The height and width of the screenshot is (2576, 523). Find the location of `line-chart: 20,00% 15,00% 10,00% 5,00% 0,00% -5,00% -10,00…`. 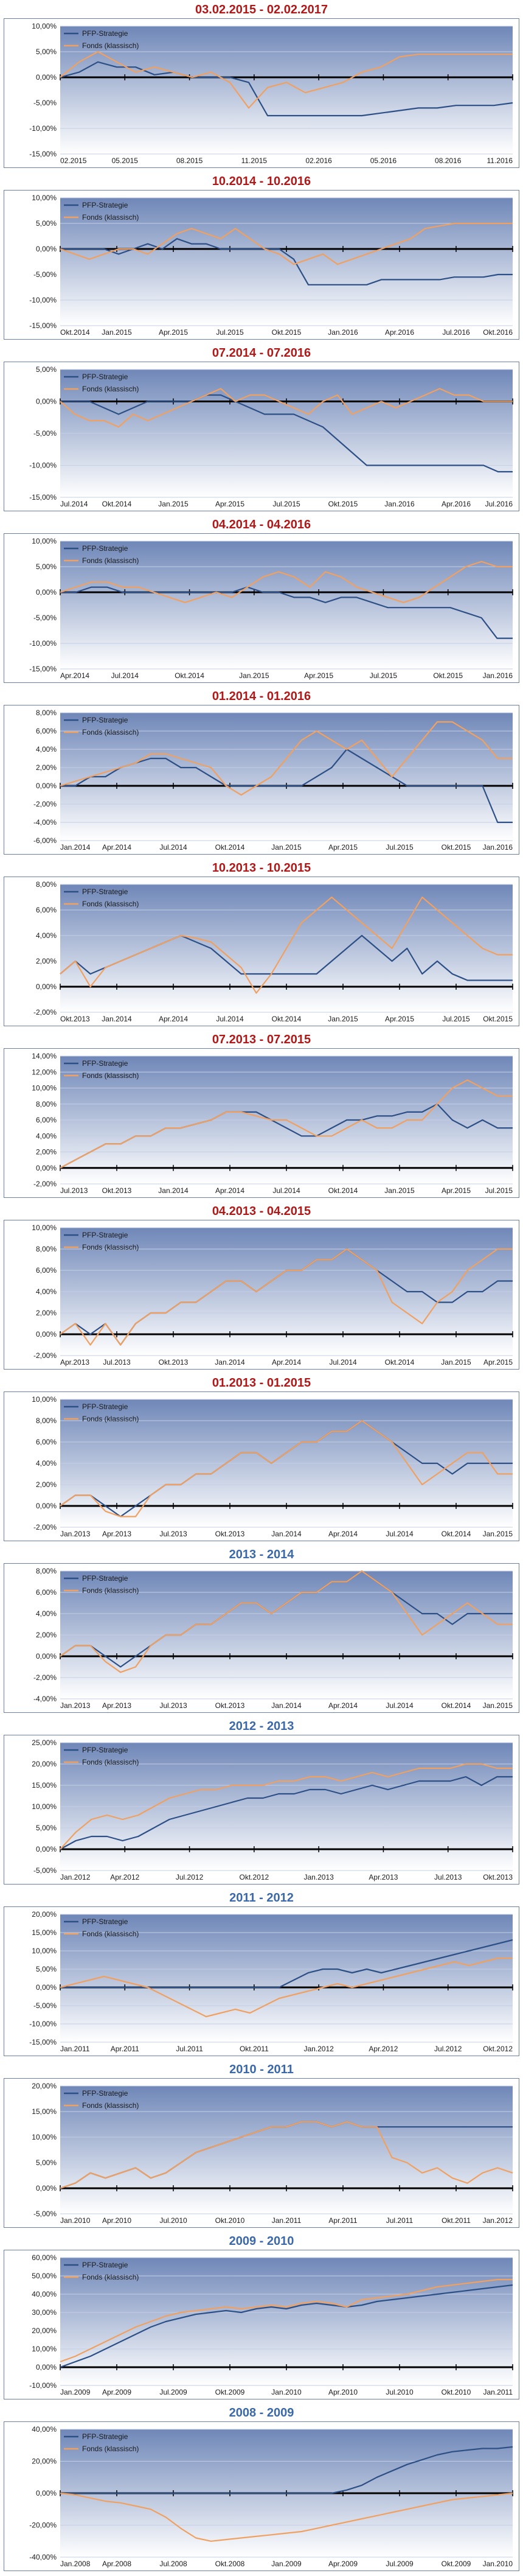

line-chart: 20,00% 15,00% 10,00% 5,00% 0,00% -5,00% -10,00… is located at coordinates (271, 1981).